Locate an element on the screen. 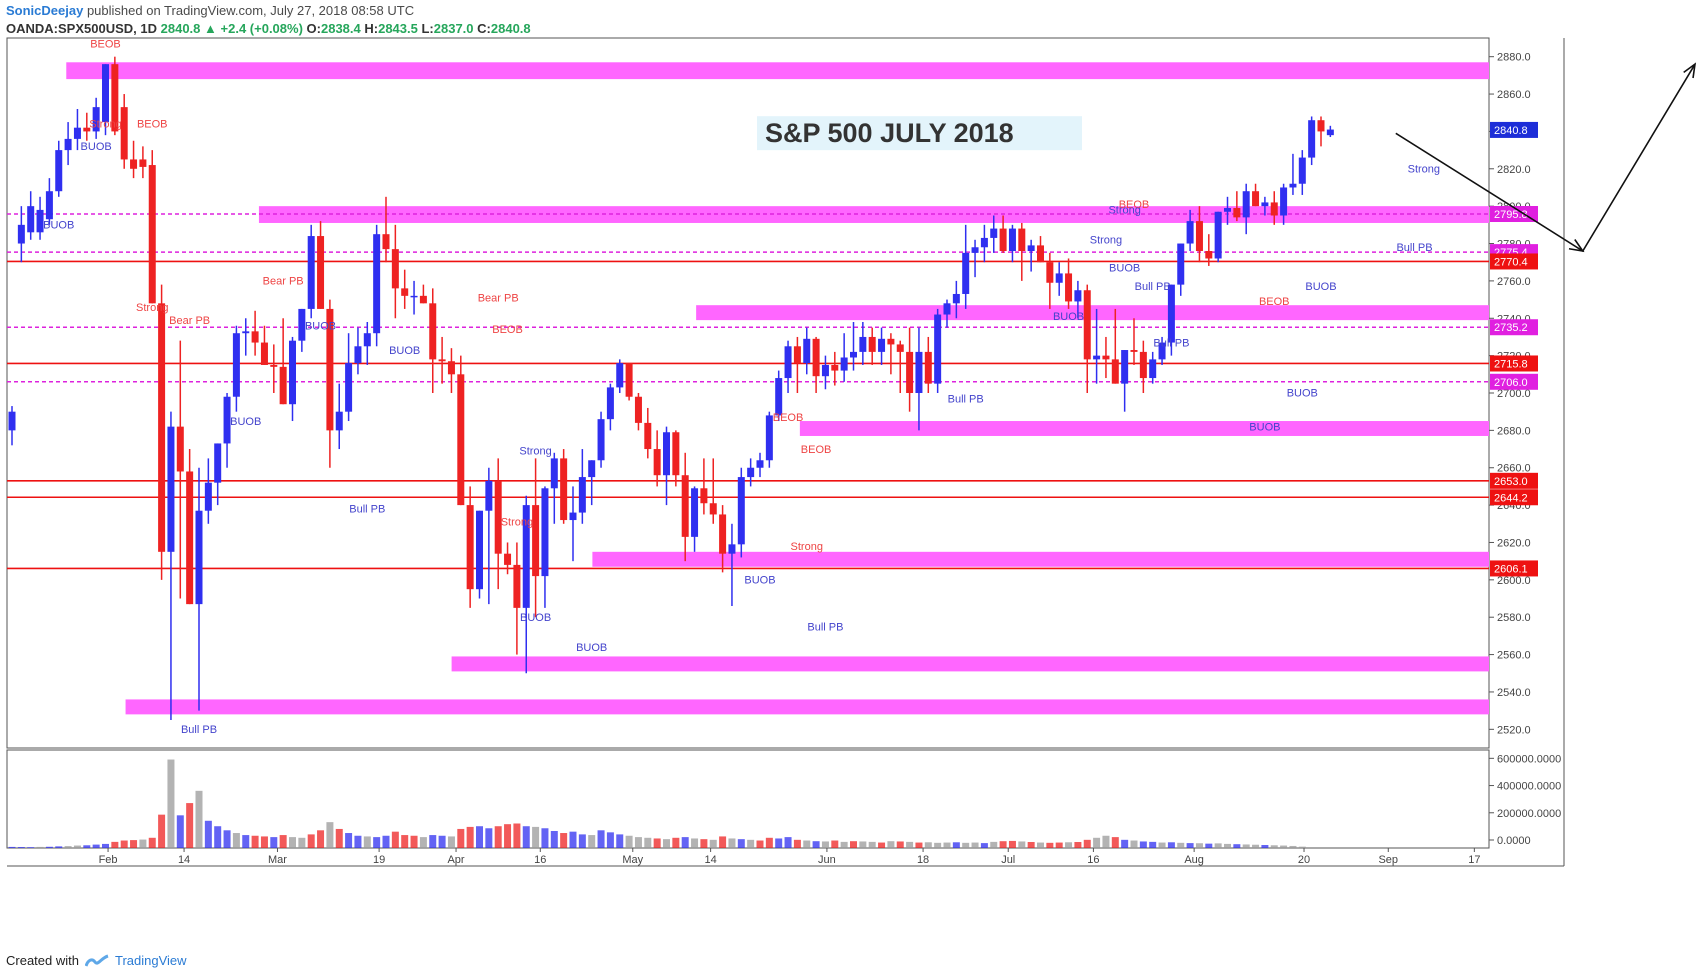  y-tick-label: 2600.0 is located at coordinates (1514, 581).